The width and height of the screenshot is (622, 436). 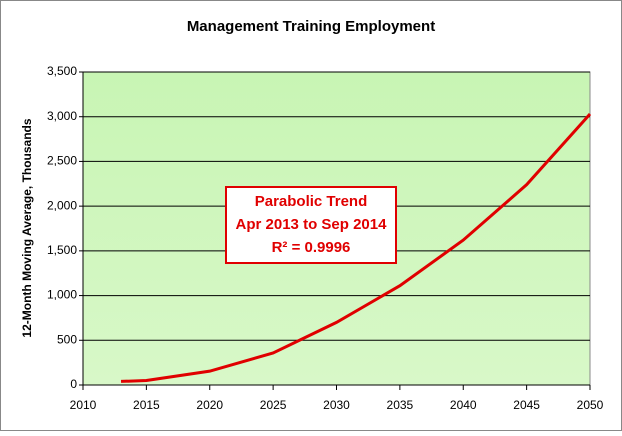 I want to click on chart-title: Management Training Employment, so click(x=311, y=26).